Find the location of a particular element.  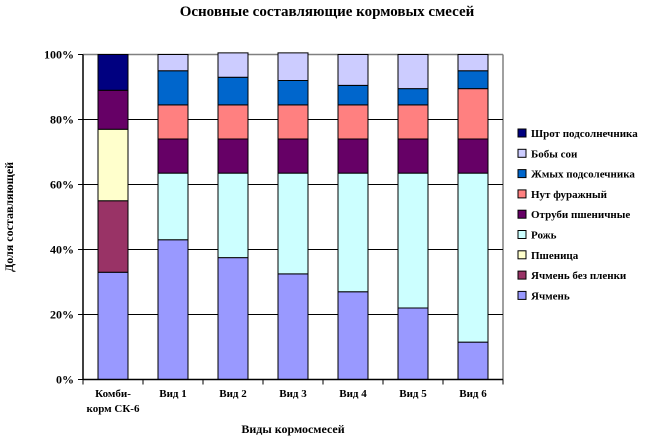

x-tick-label: Комби- is located at coordinates (113, 394).